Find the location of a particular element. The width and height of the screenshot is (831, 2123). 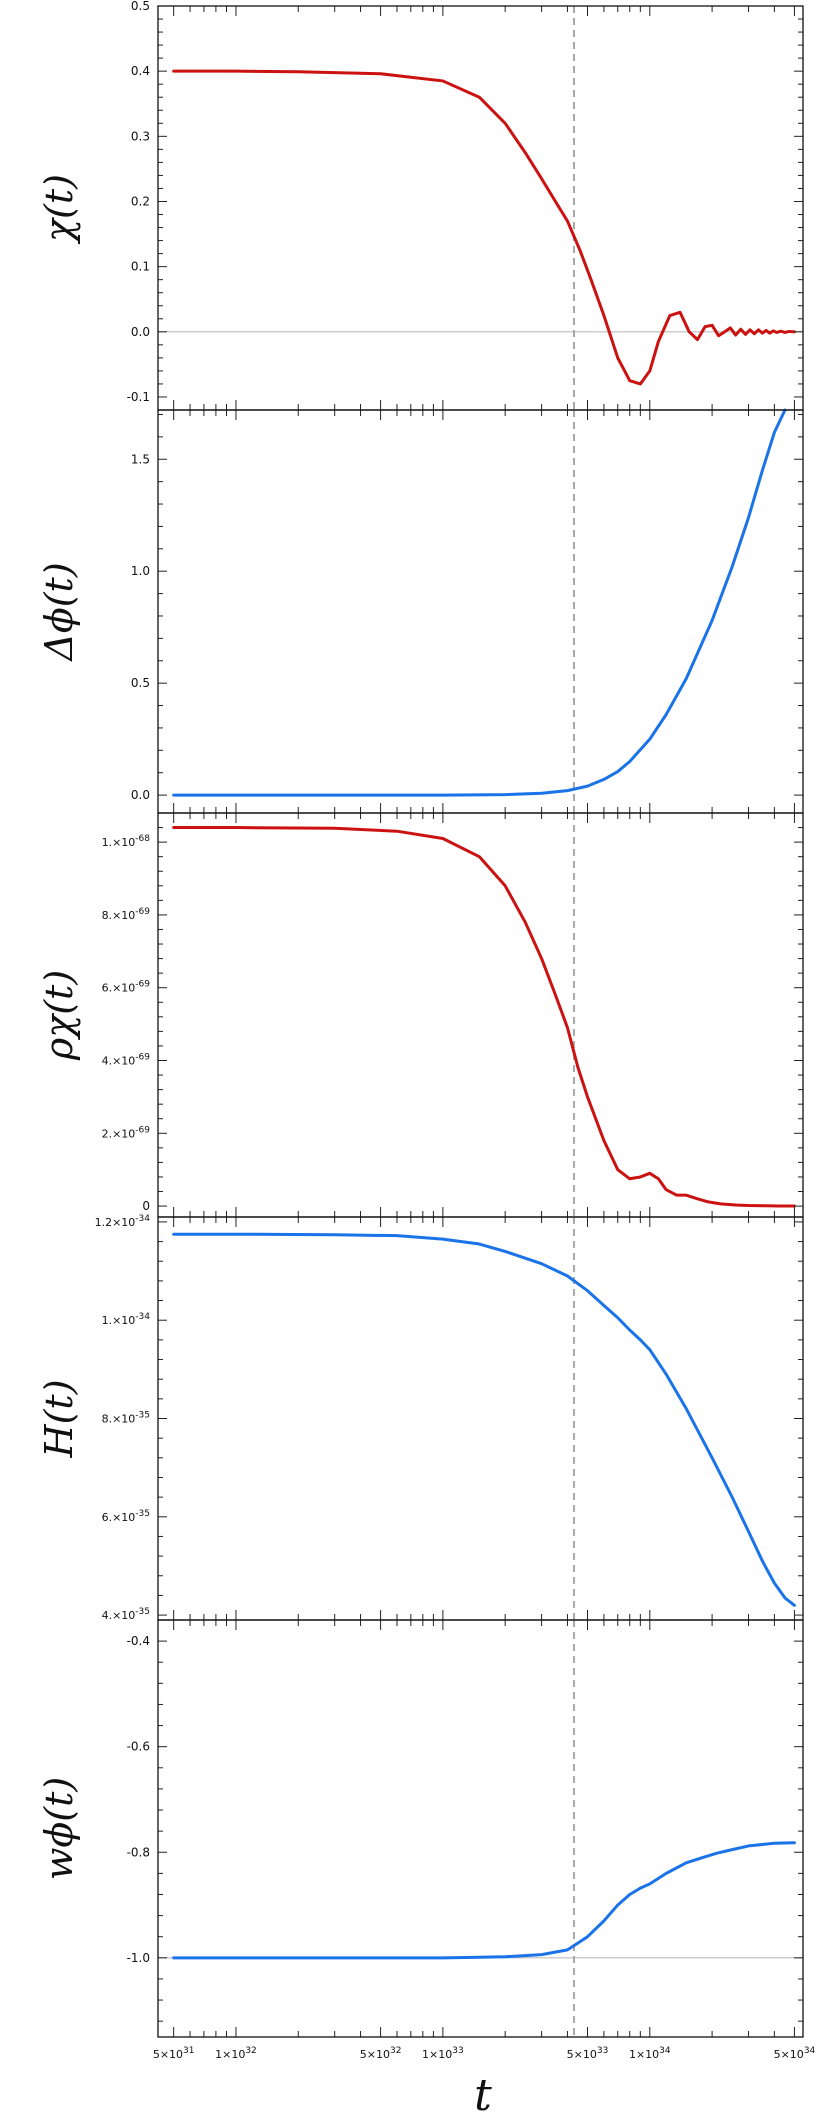

y-tick-label: 1.5 is located at coordinates (140, 459).